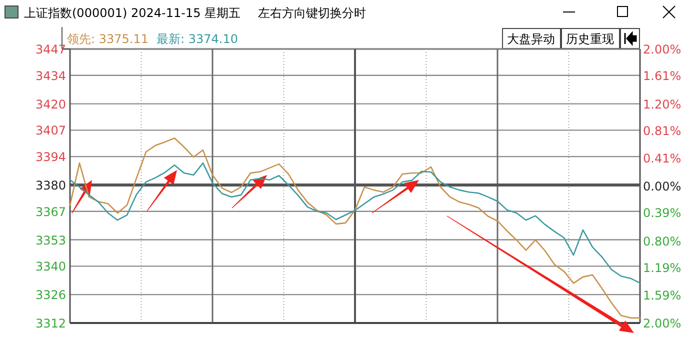 The height and width of the screenshot is (338, 693). What do you see at coordinates (531, 39) in the screenshot?
I see `text: 大盘异动` at bounding box center [531, 39].